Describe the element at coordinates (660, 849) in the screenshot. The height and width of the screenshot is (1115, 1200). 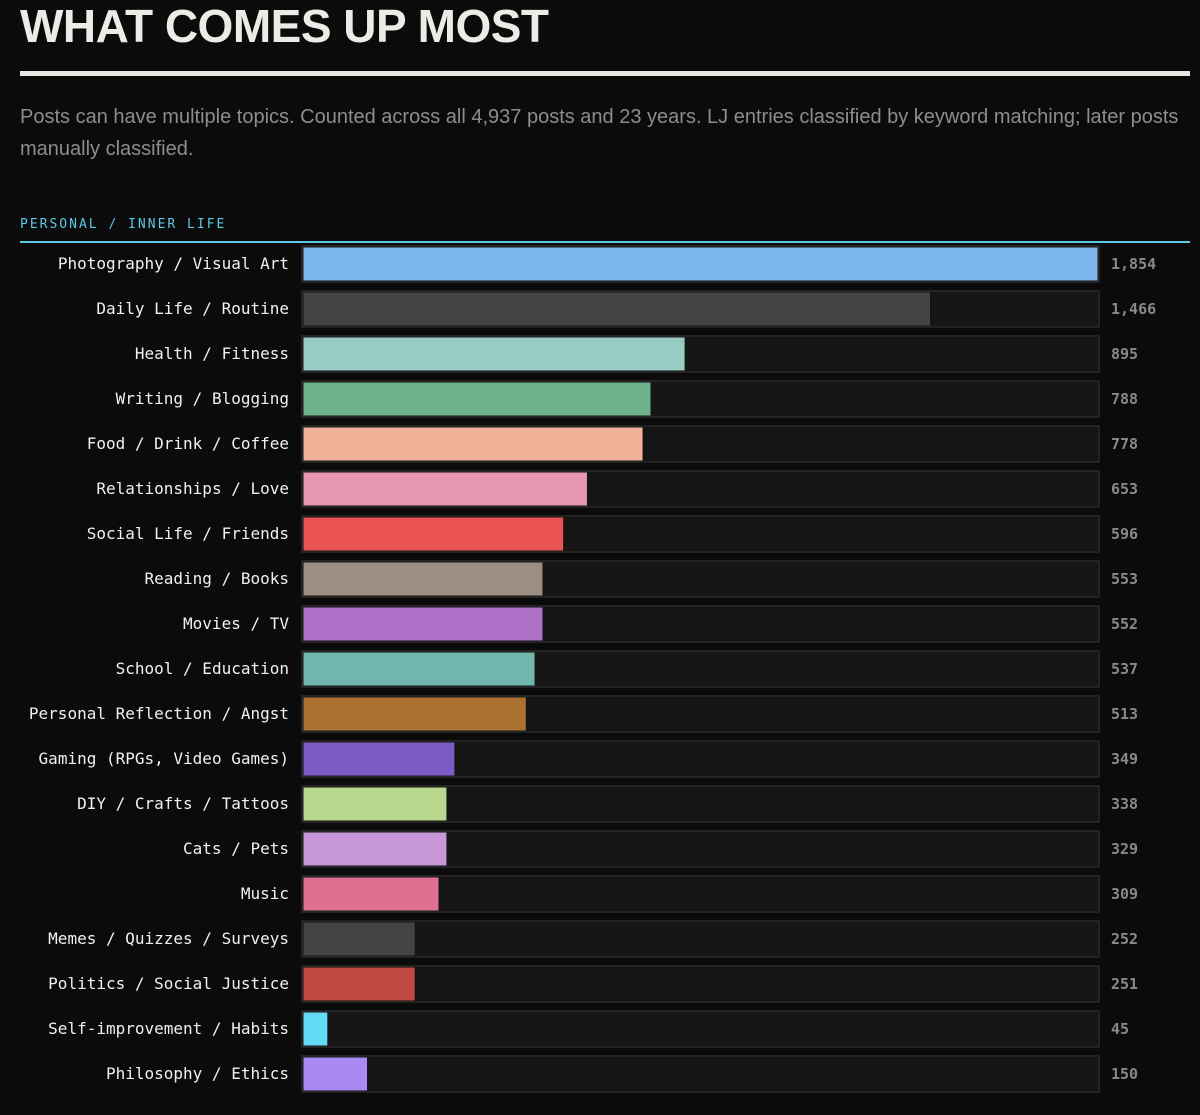
I see `bar-row: Cats / Pets 329` at that location.